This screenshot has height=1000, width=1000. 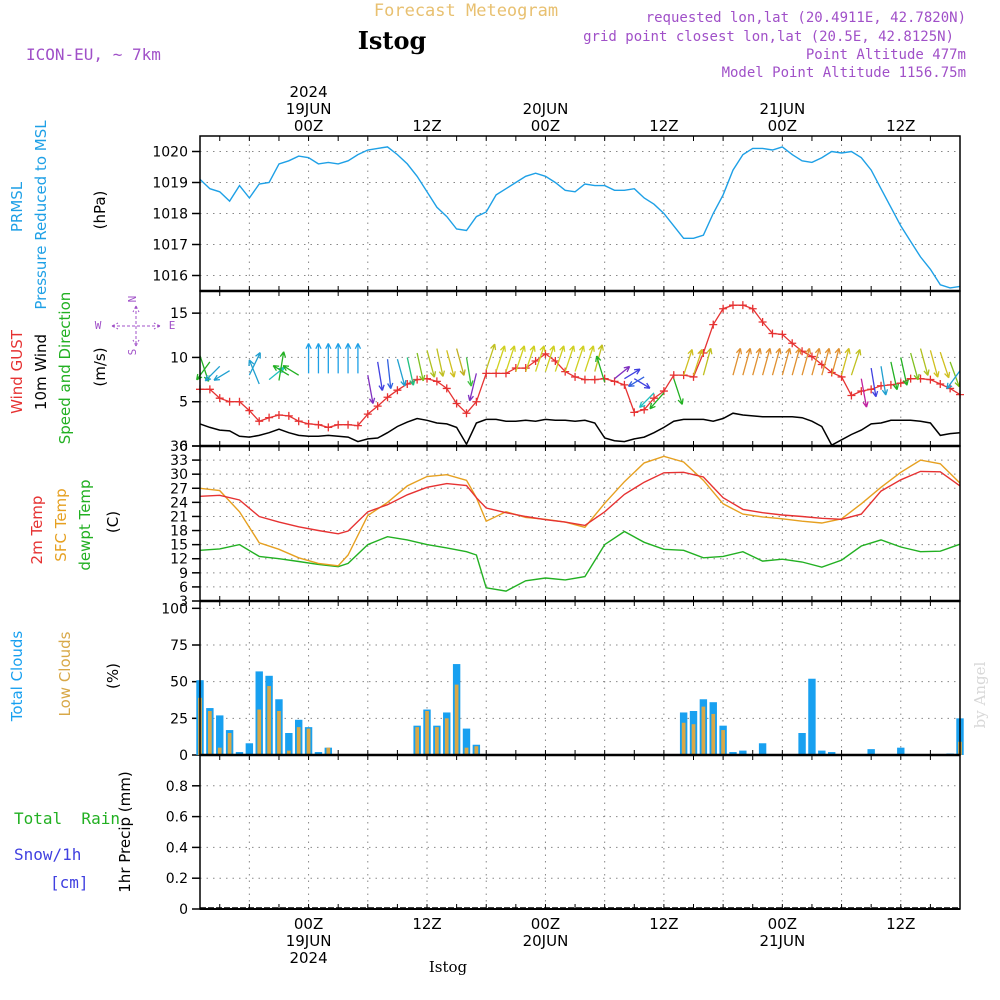 I want to click on bottom-time-label: 12Z, so click(x=900, y=924).